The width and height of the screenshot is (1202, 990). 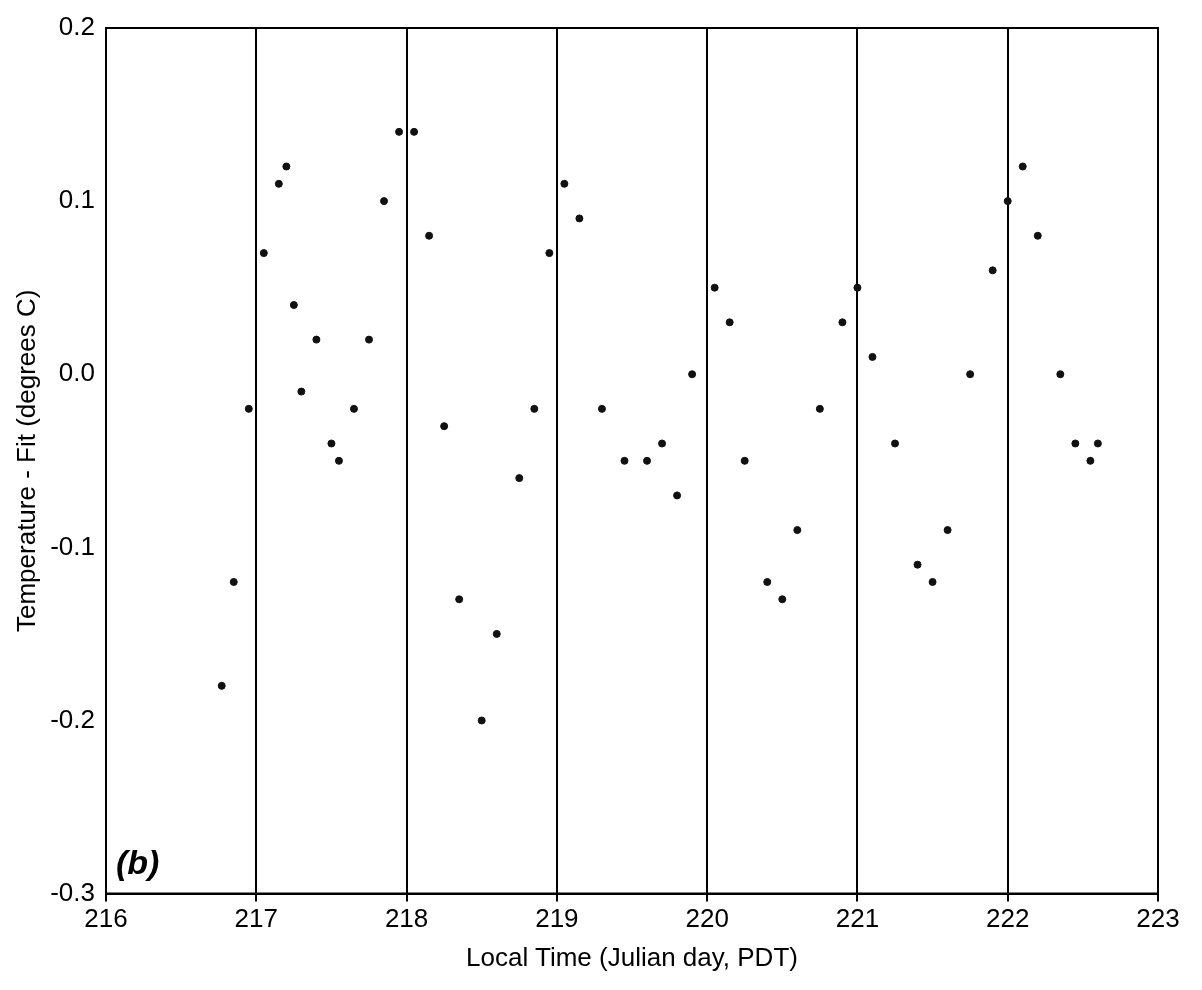 I want to click on x-tick-label: 220, so click(x=707, y=918).